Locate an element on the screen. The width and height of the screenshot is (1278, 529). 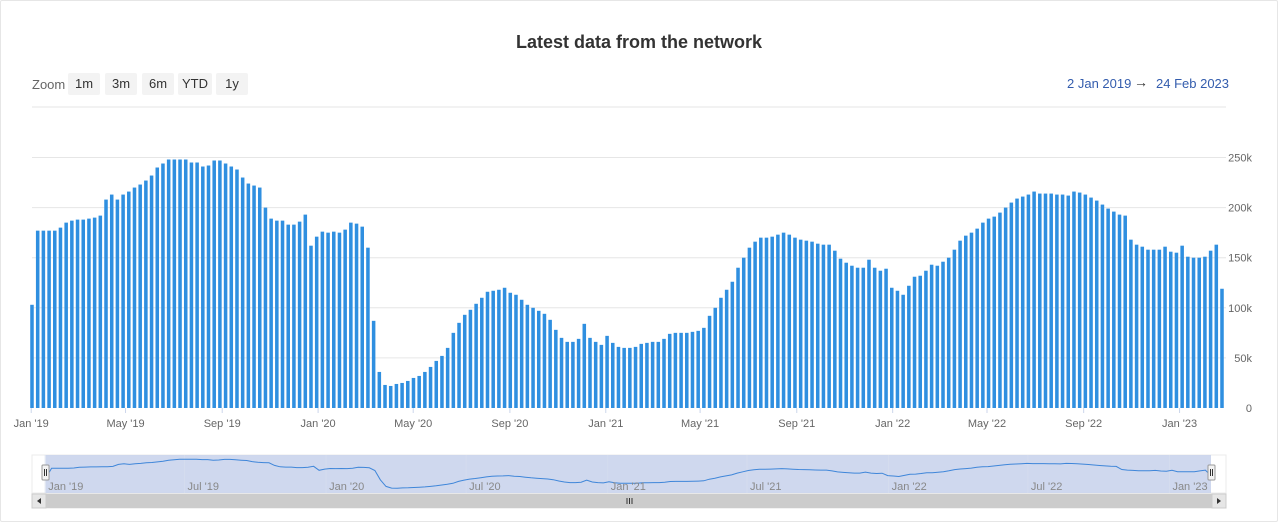
zoom-ytd-button: YTD is located at coordinates (195, 84).